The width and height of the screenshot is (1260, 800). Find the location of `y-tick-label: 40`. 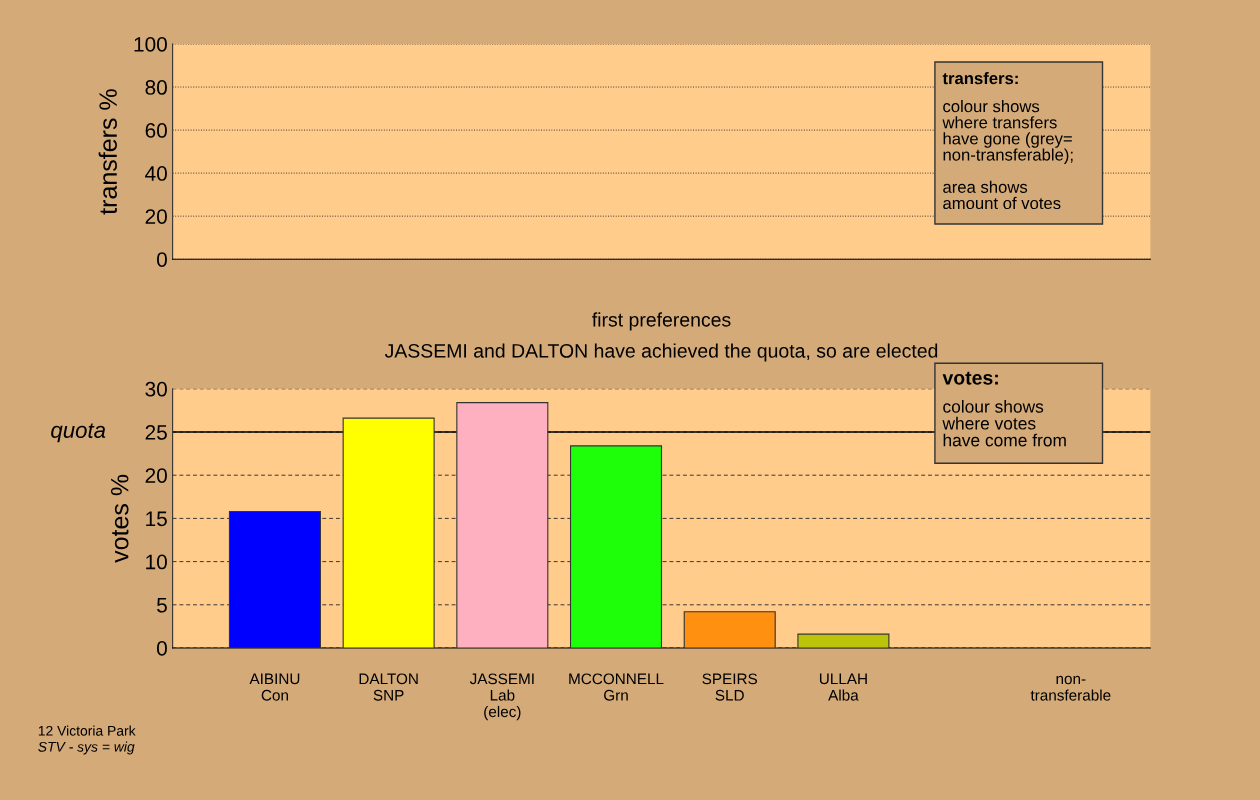

y-tick-label: 40 is located at coordinates (156, 173).